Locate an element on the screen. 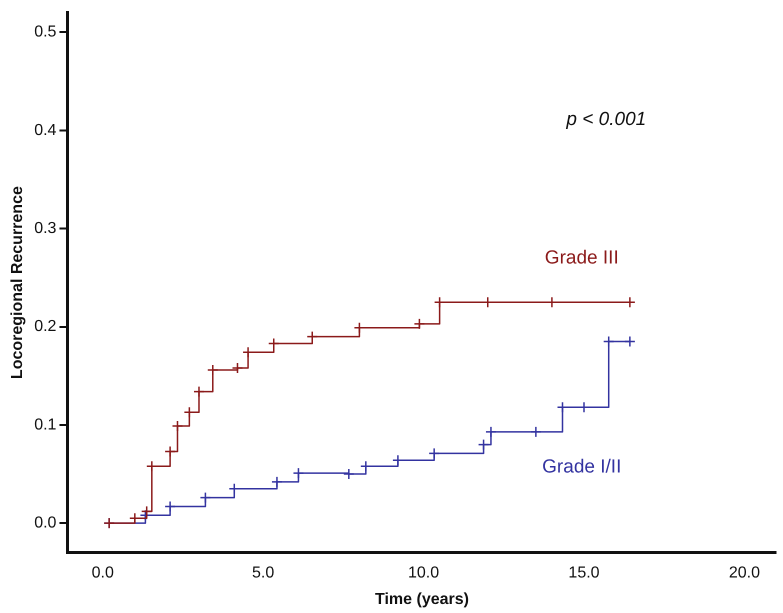  y-tick-label: 0.2 is located at coordinates (45, 327).